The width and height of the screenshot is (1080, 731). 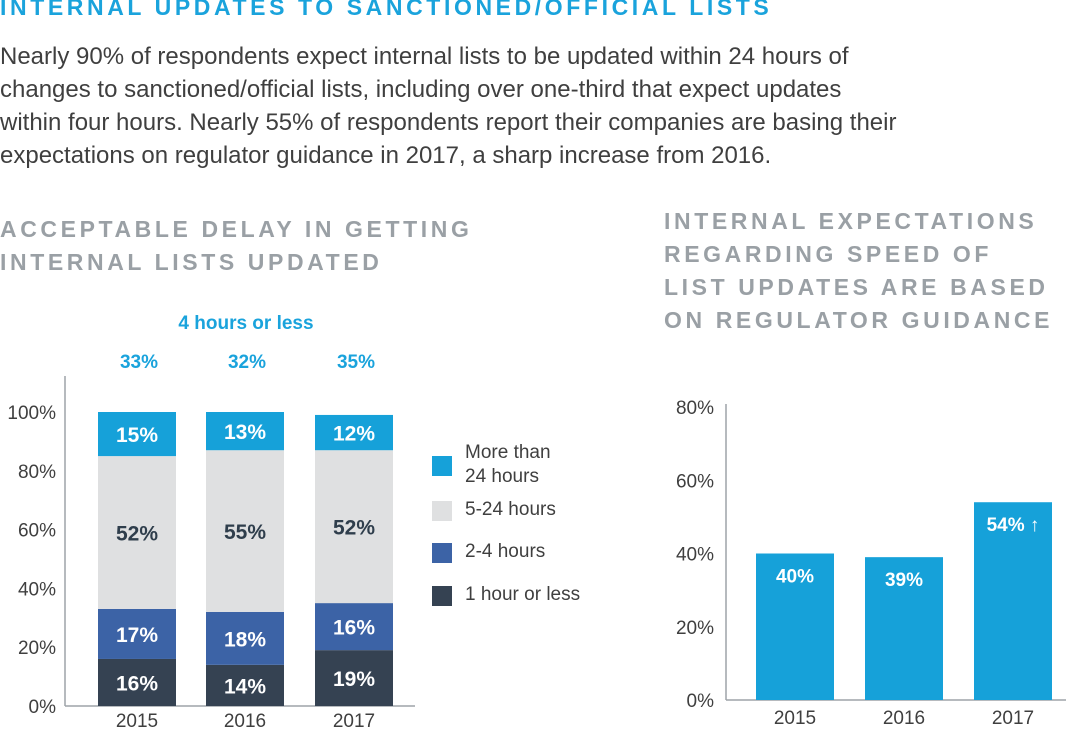 What do you see at coordinates (795, 577) in the screenshot?
I see `chart2-data-label: 40%` at bounding box center [795, 577].